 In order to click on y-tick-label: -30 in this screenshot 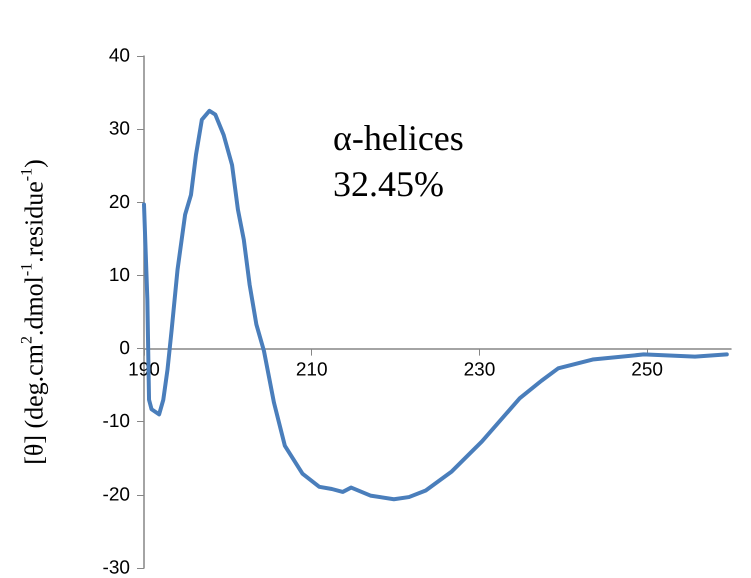, I will do `click(116, 568)`.